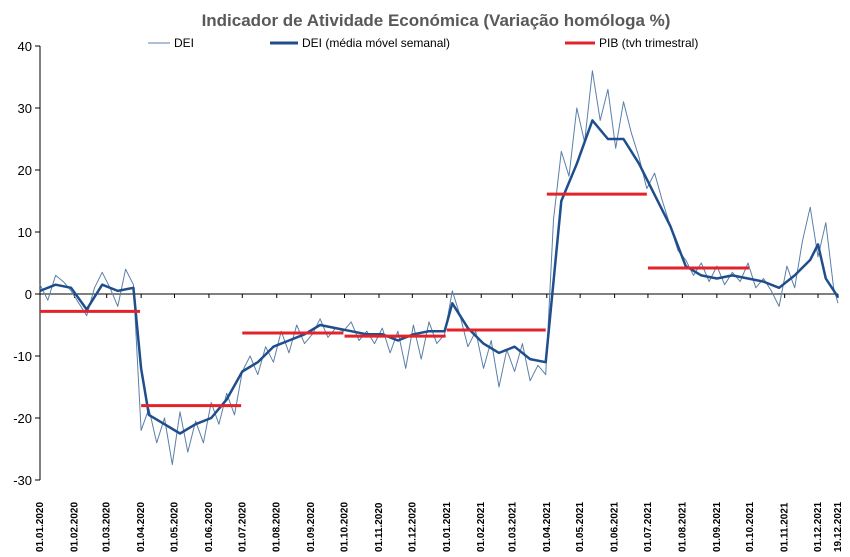 This screenshot has width=850, height=557. What do you see at coordinates (447, 527) in the screenshot?
I see `x-tick-label: 01.01.2021` at bounding box center [447, 527].